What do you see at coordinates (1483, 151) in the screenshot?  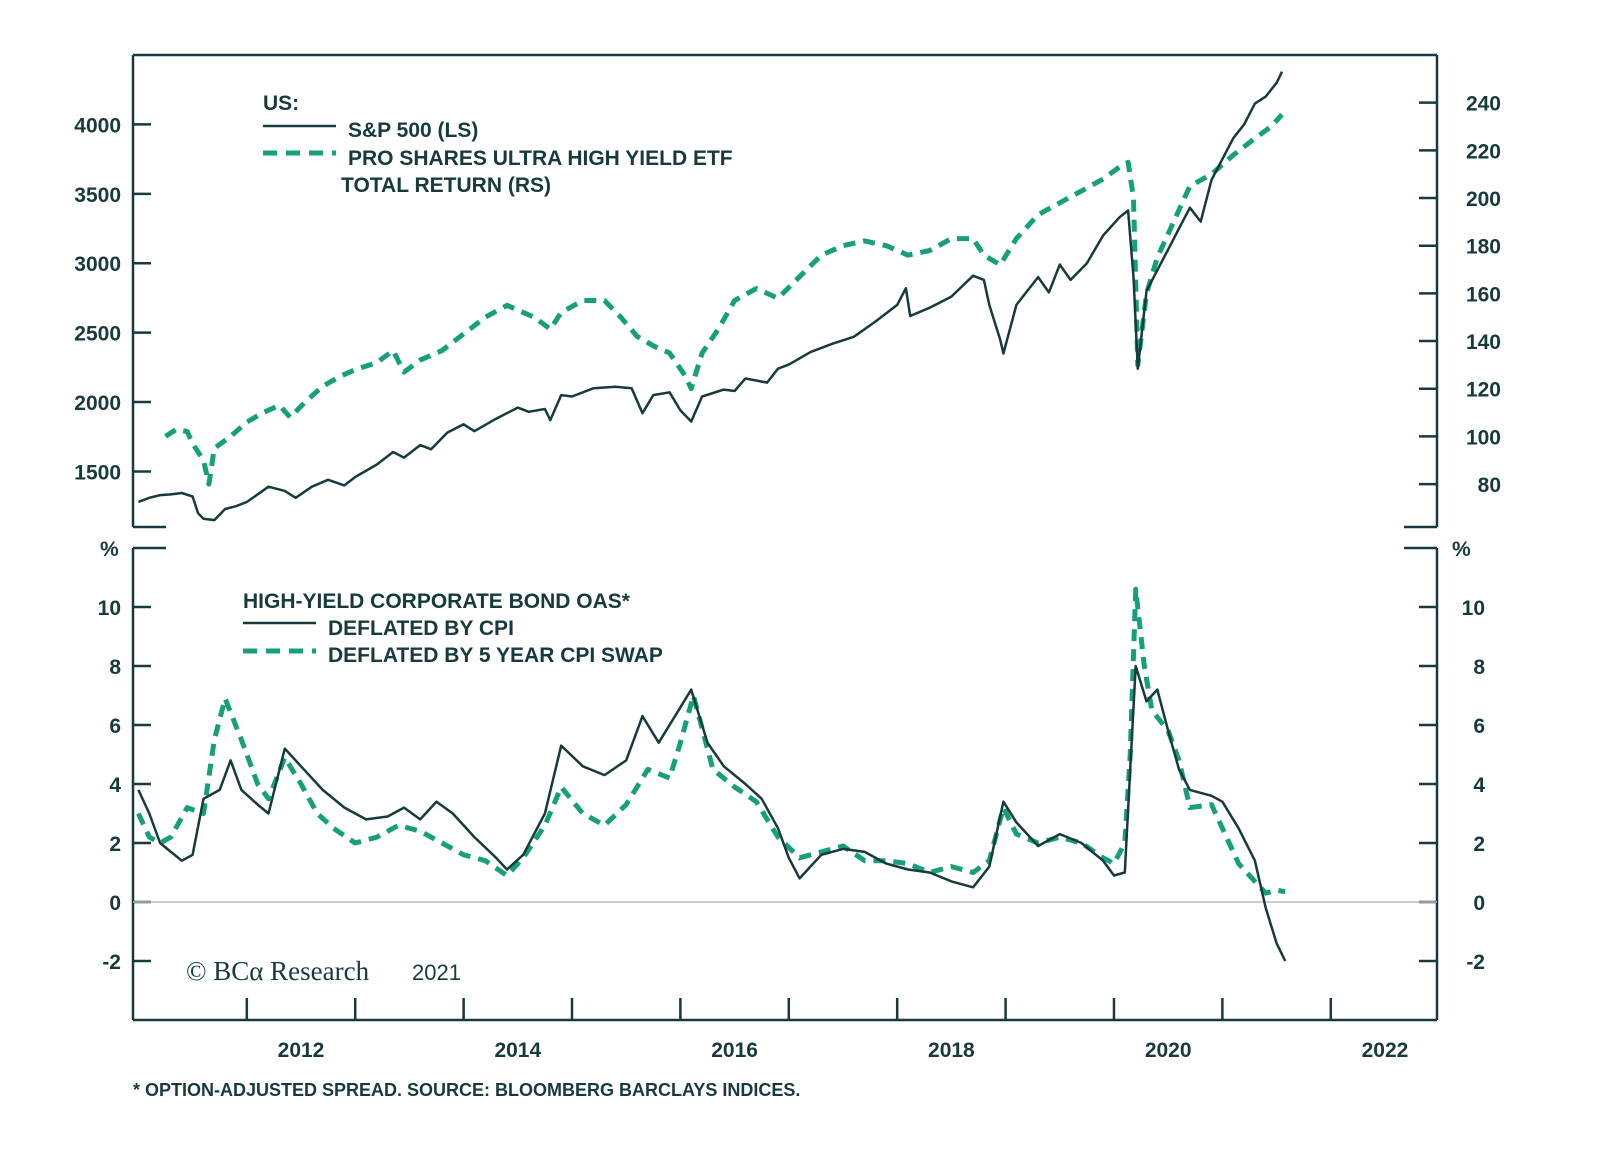 I see `y-right-tick-label: 220` at bounding box center [1483, 151].